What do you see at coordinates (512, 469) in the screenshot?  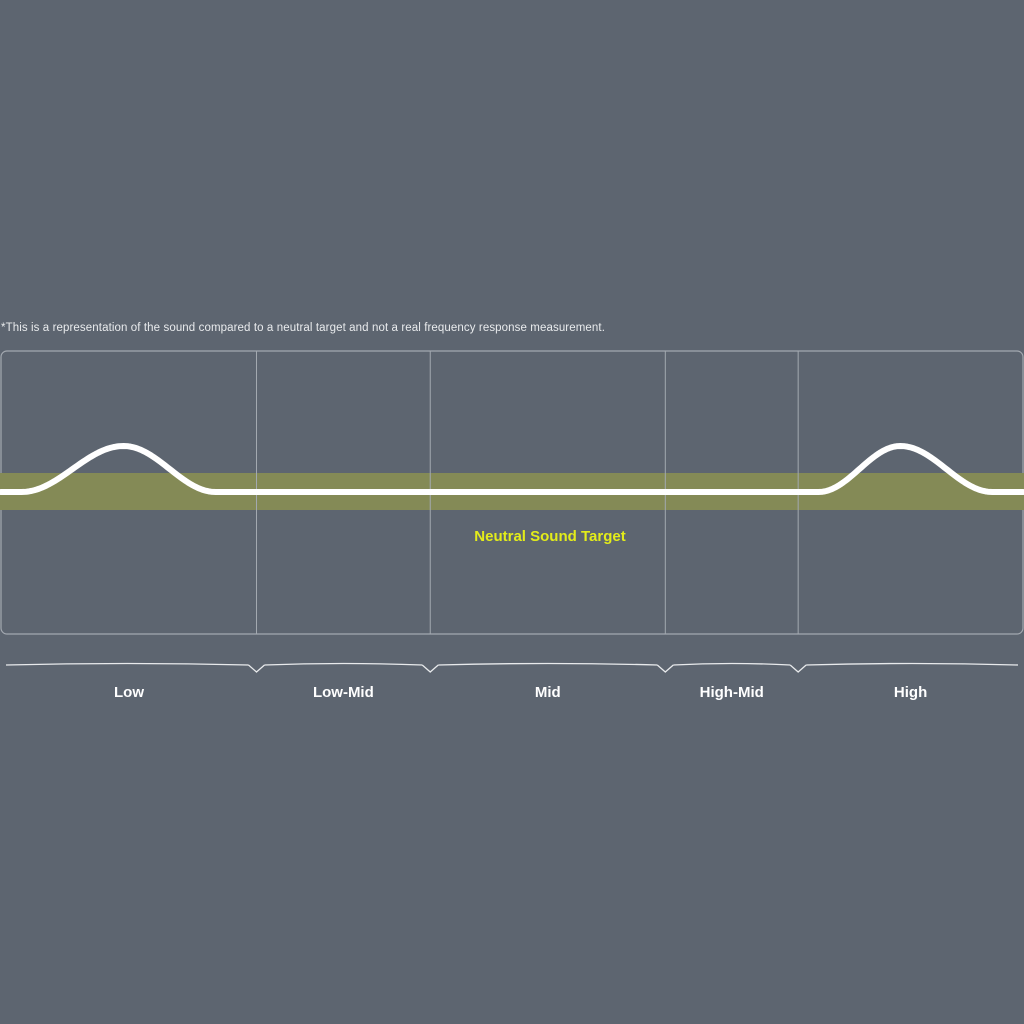 I see `response-curve` at bounding box center [512, 469].